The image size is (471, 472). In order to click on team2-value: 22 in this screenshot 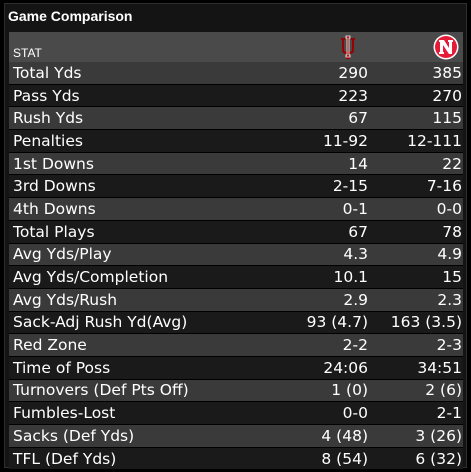, I will do `click(452, 163)`.